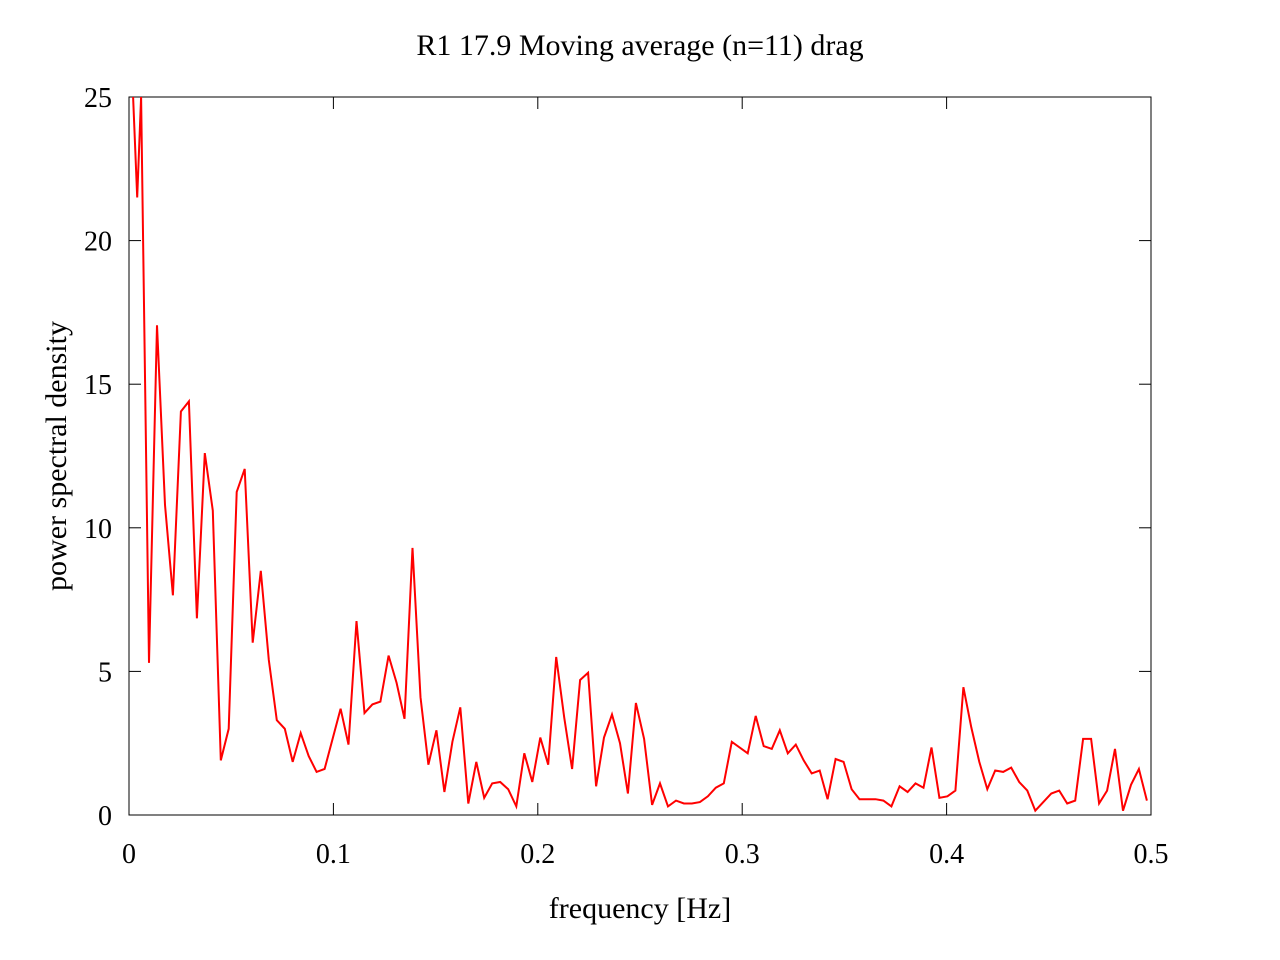 This screenshot has height=960, width=1280. I want to click on y-tick-label: 0, so click(105, 816).